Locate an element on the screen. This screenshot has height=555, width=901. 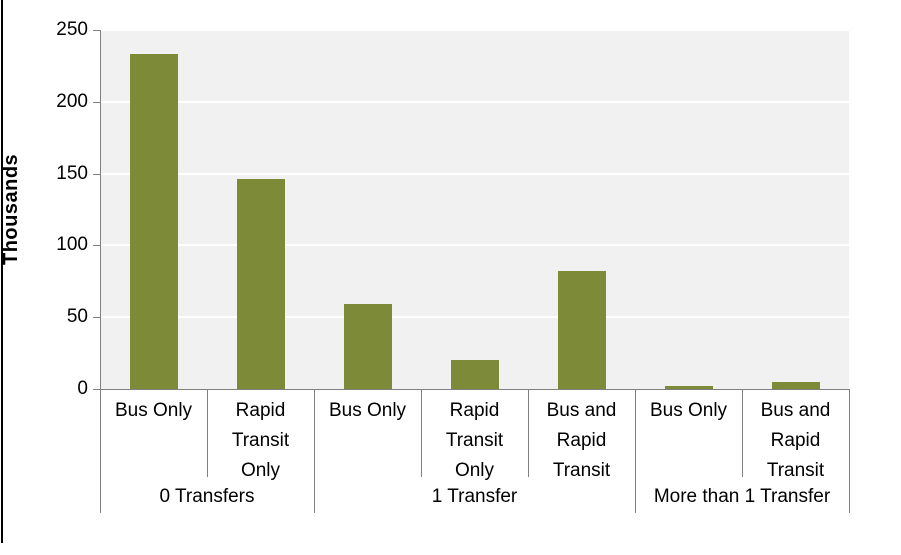
y-tick-label: 250 is located at coordinates (72, 29).